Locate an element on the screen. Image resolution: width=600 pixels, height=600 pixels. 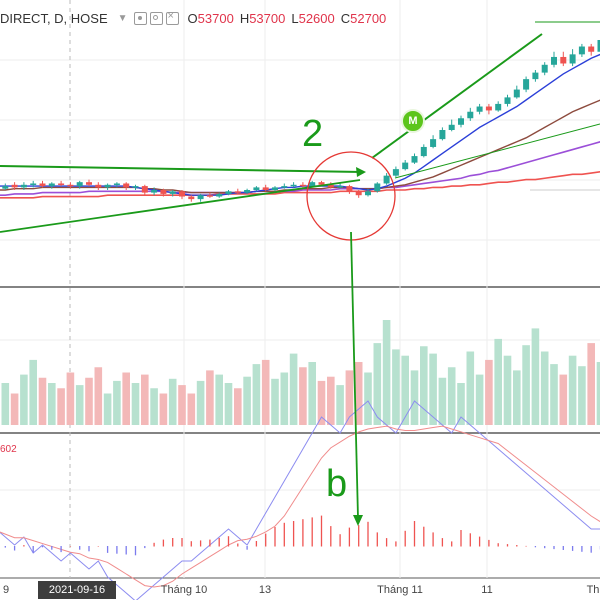
close-value: 52700 is located at coordinates (368, 18).